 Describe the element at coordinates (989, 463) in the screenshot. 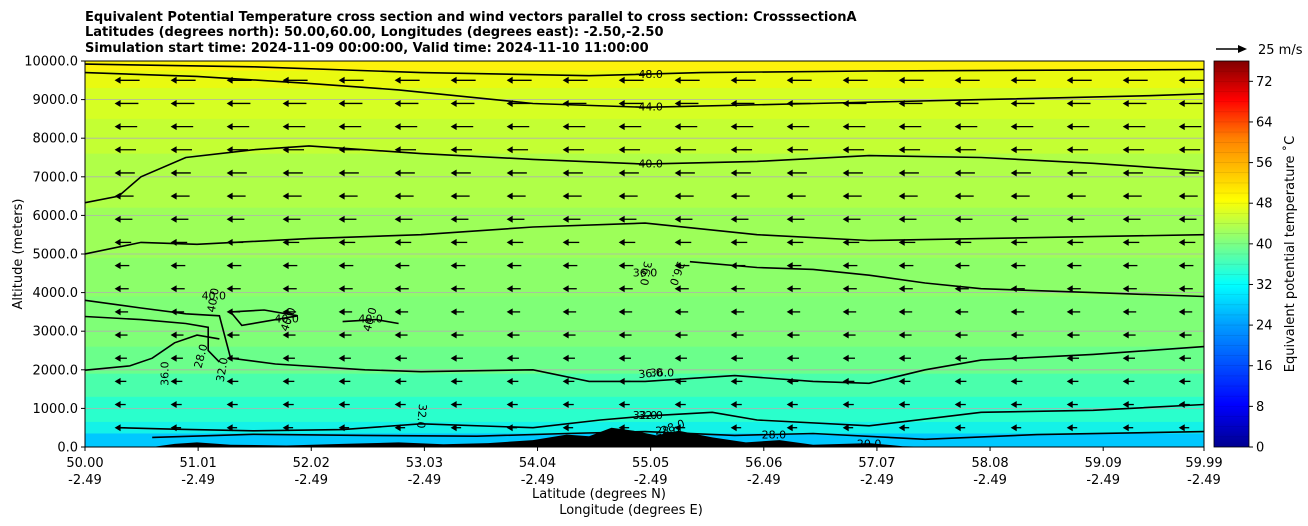

I see `x-tick-label-lat: 58.08` at that location.